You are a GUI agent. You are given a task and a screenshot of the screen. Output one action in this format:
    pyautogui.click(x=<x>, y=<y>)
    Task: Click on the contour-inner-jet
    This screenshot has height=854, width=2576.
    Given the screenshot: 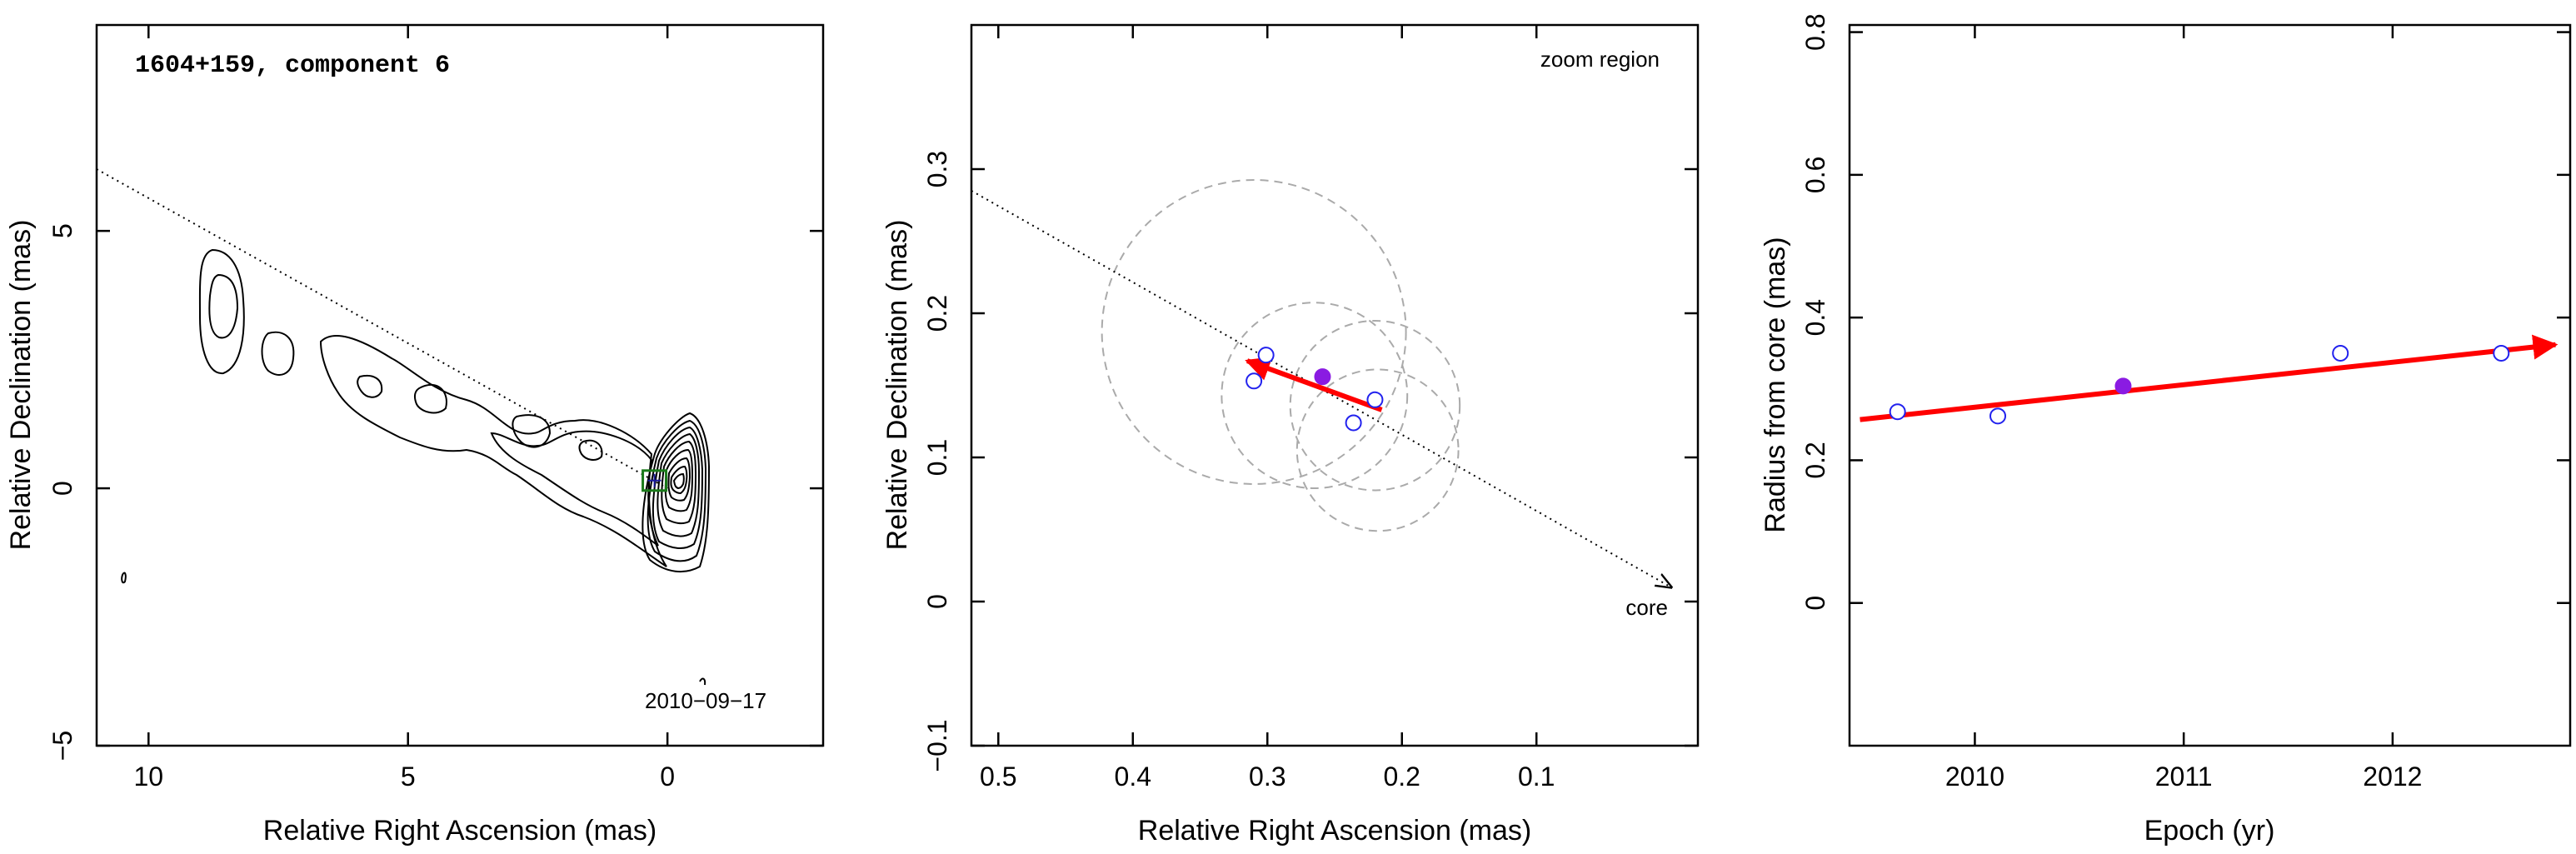 What is the action you would take?
    pyautogui.click(x=574, y=488)
    